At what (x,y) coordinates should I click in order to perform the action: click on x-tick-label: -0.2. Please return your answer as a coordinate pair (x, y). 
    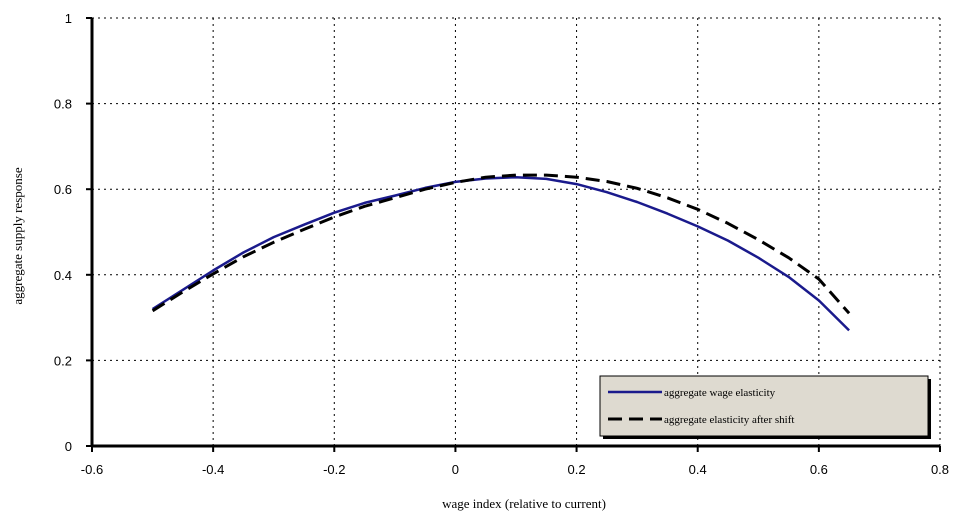
    Looking at the image, I should click on (334, 469).